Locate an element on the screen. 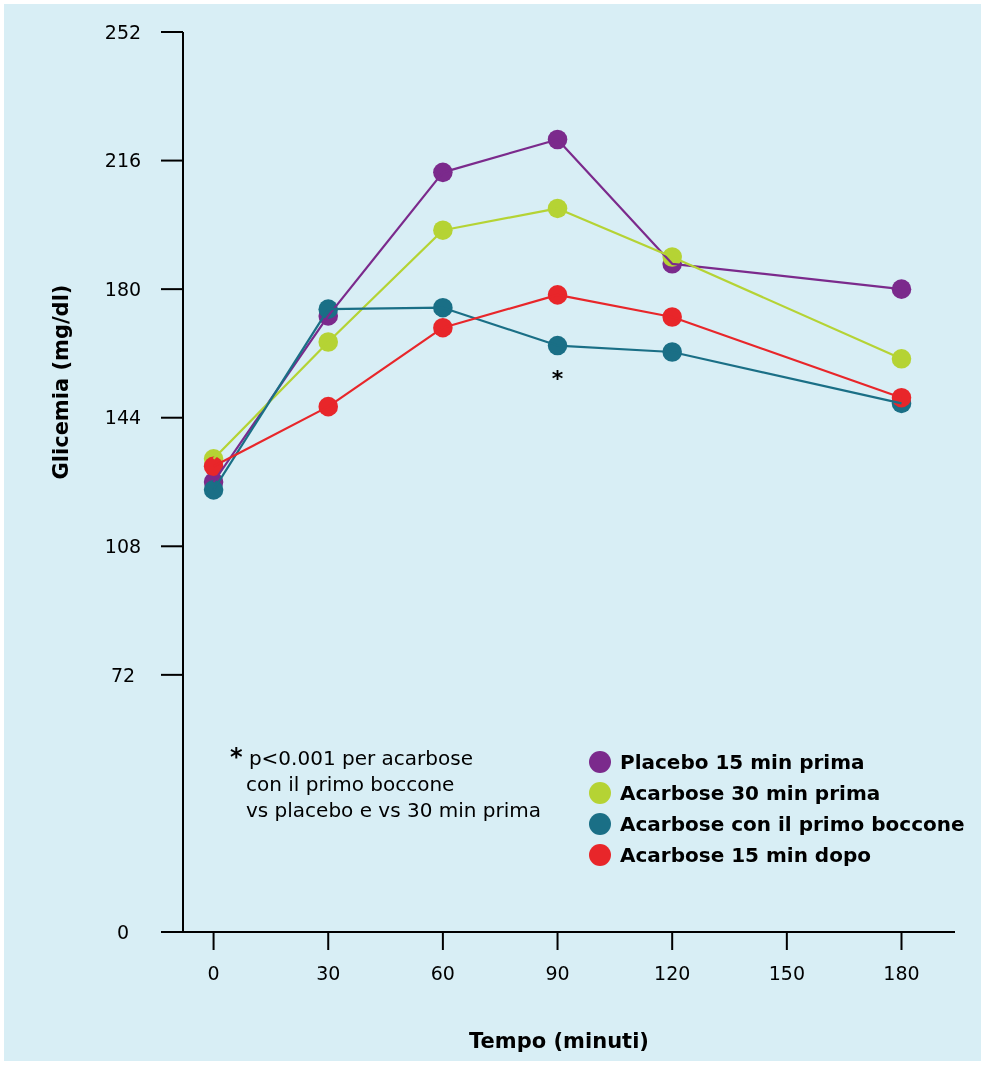 Image resolution: width=985 pixels, height=1065 pixels. x-tick-label: 30 is located at coordinates (328, 973).